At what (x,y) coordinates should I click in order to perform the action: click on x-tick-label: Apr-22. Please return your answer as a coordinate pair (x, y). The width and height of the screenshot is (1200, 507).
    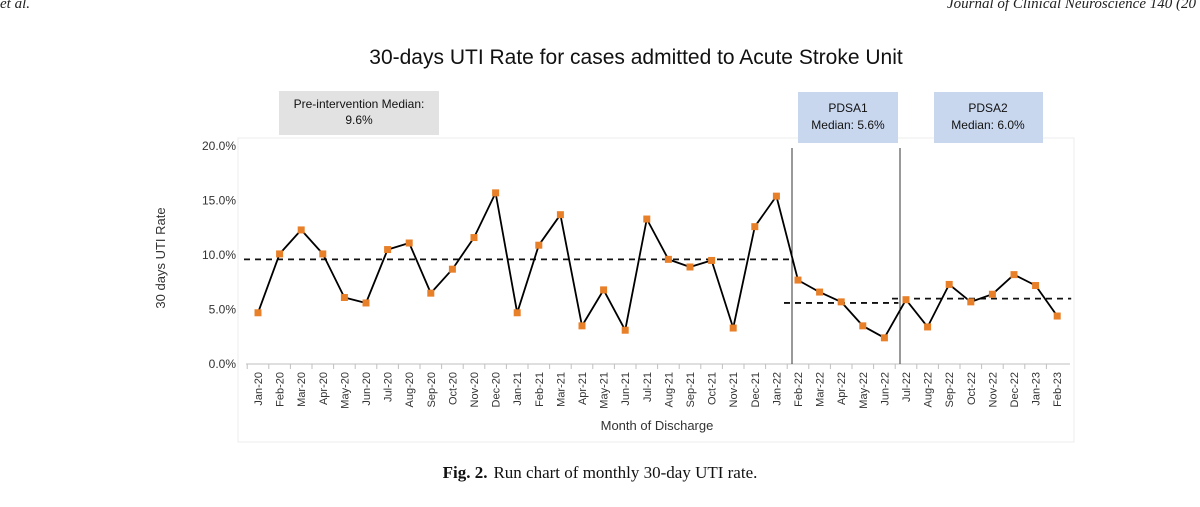
    Looking at the image, I should click on (842, 388).